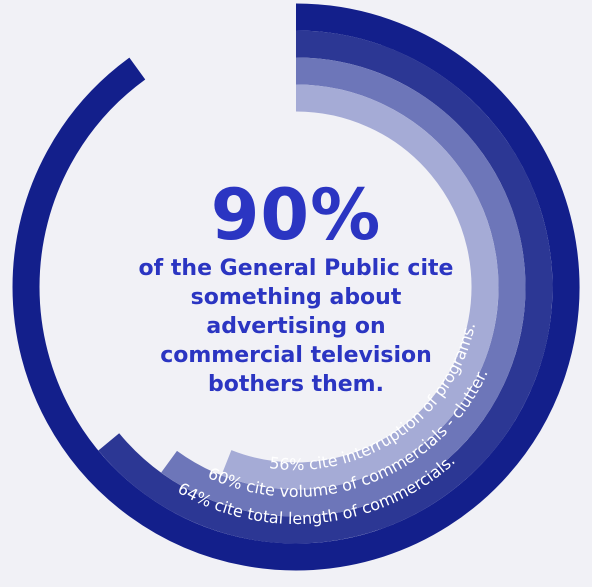 The width and height of the screenshot is (592, 587). Describe the element at coordinates (296, 215) in the screenshot. I see `headline-percentage: 90%` at that location.